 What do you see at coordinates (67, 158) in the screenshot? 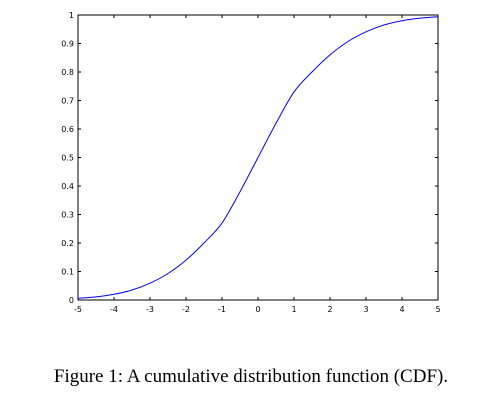
I see `y-tick-label: 0.5` at bounding box center [67, 158].